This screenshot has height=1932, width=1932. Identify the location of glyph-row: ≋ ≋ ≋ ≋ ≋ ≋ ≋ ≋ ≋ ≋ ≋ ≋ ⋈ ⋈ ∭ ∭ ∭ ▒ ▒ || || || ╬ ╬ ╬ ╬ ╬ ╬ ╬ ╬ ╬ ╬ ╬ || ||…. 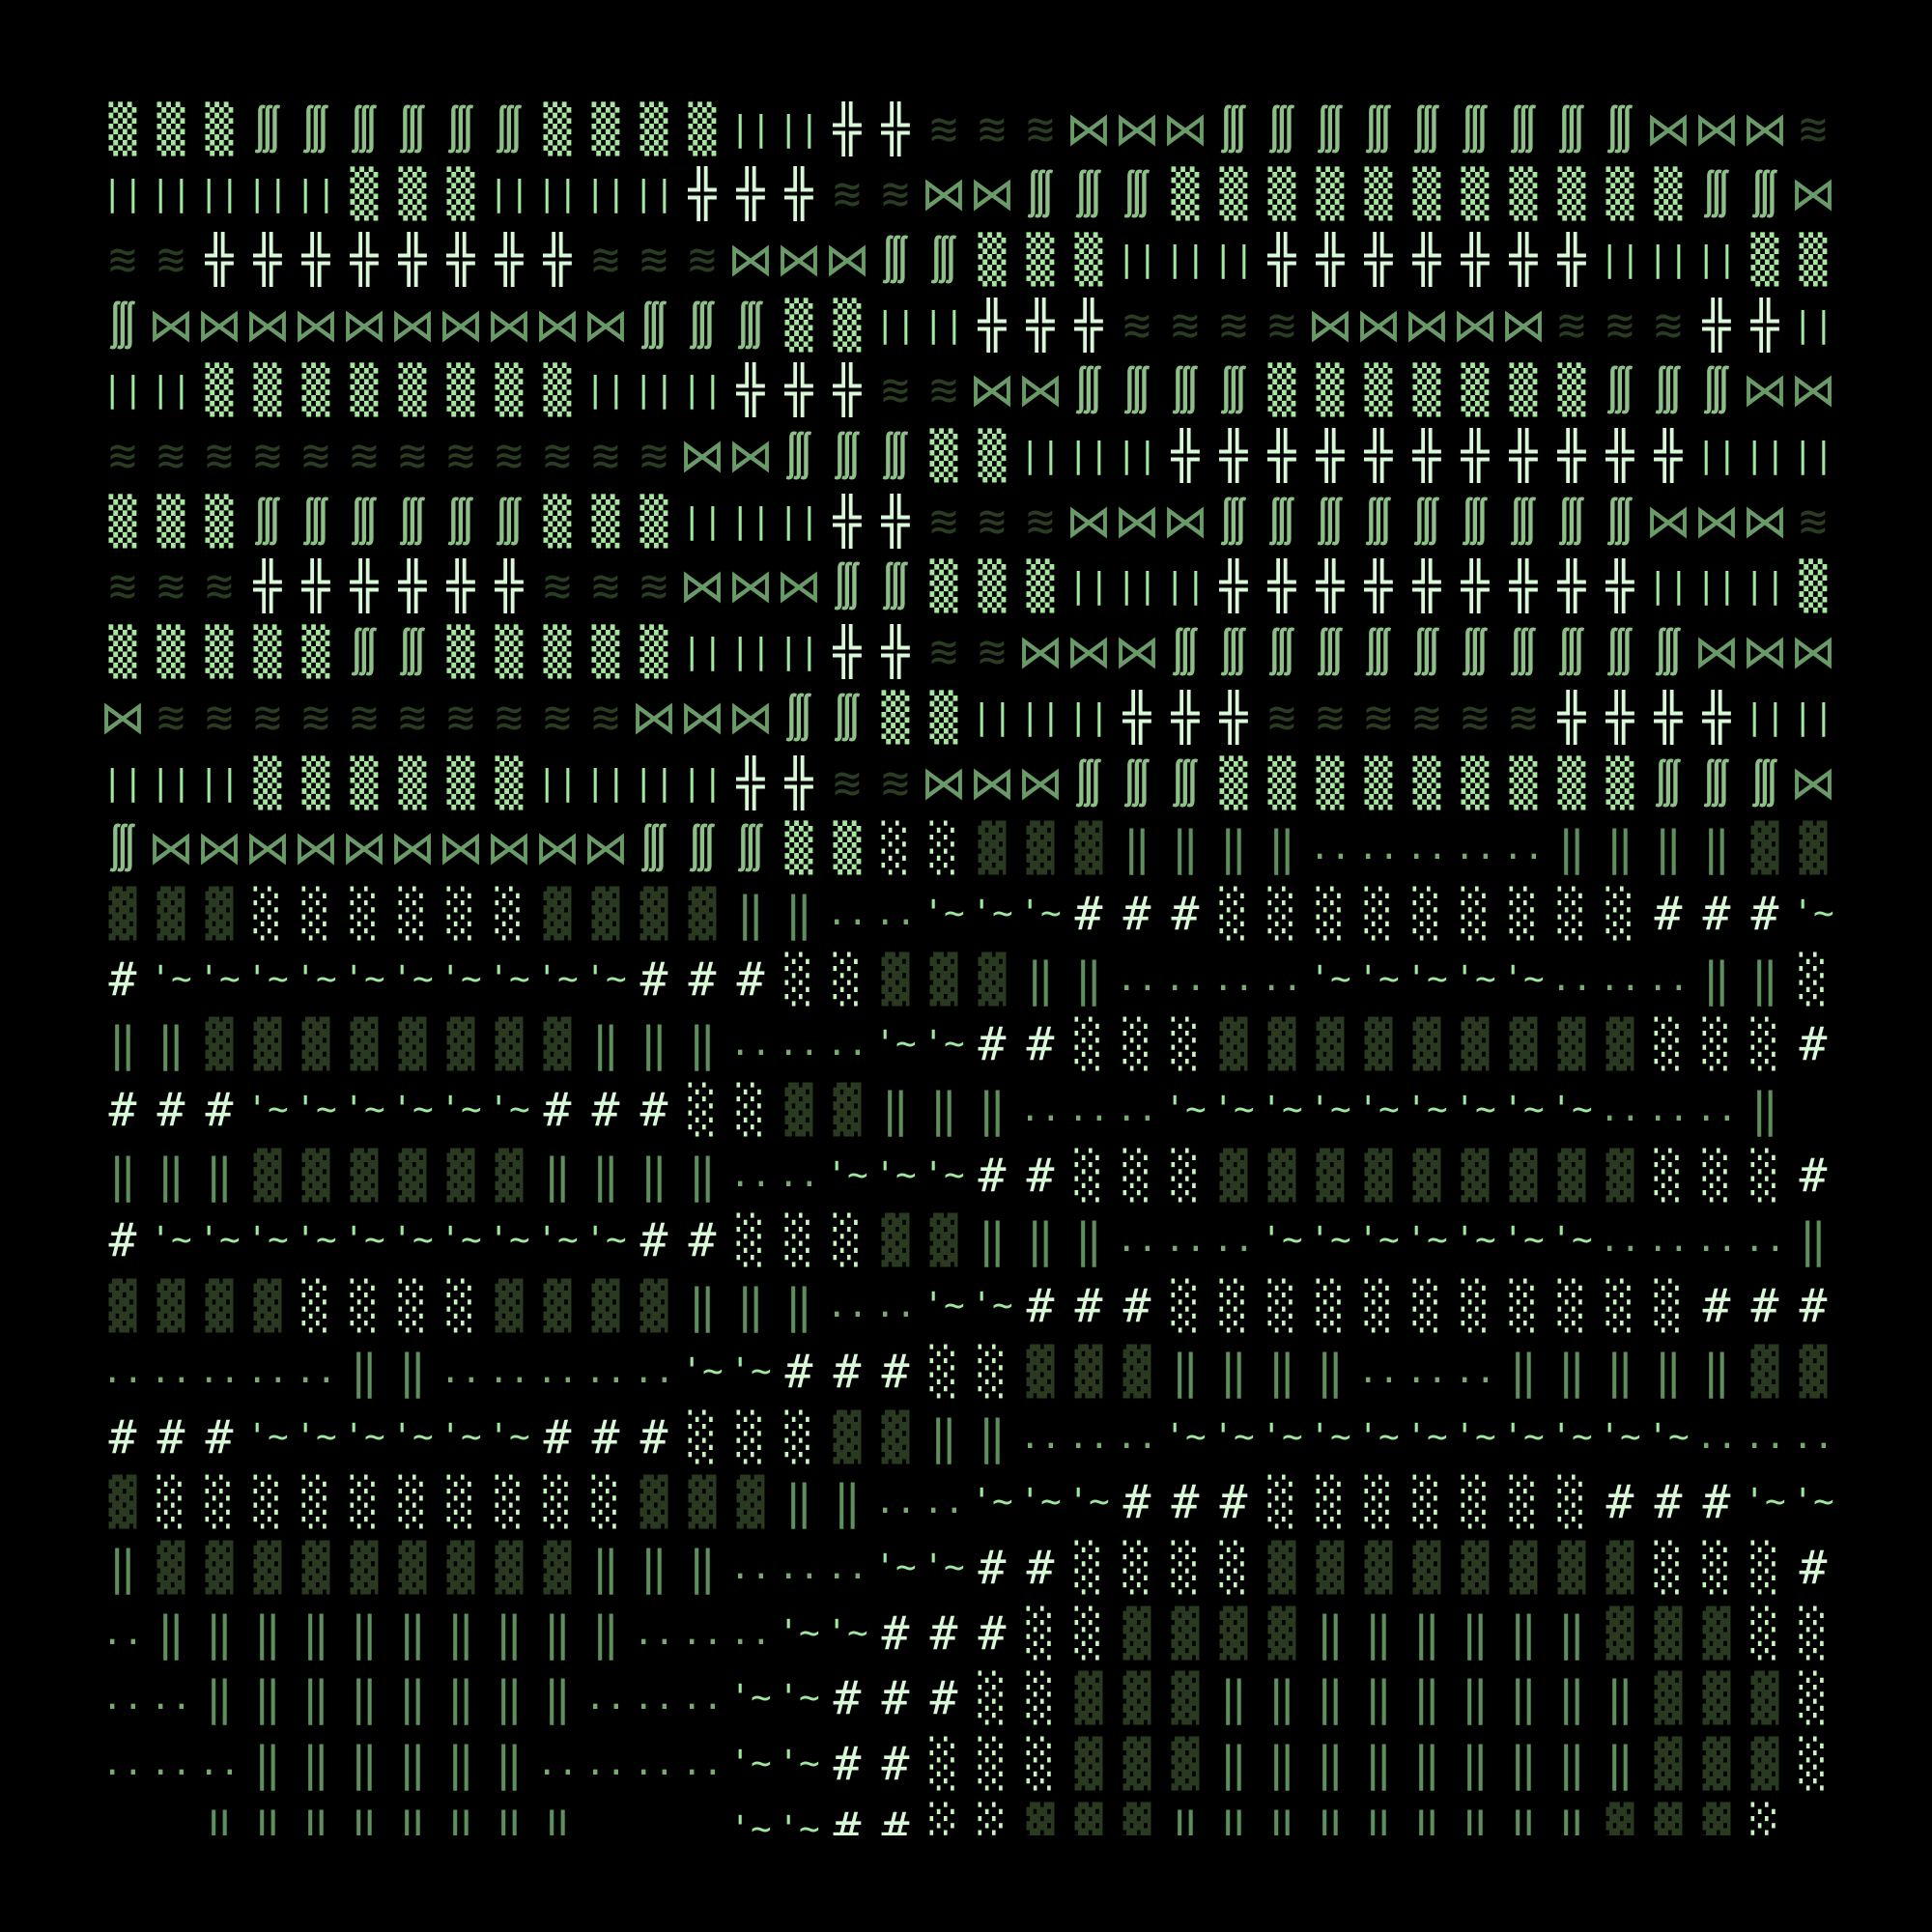
(967, 456).